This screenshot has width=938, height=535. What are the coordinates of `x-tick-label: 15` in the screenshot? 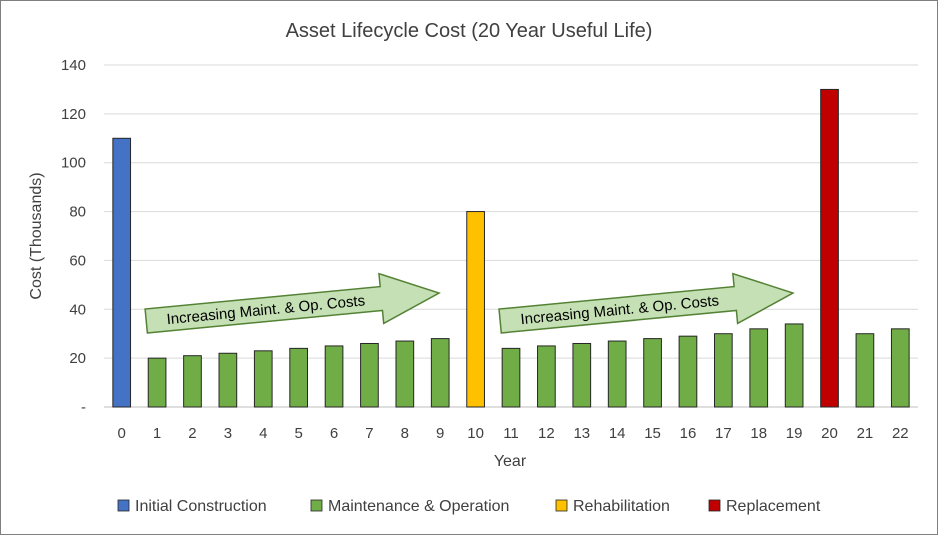 It's located at (652, 433).